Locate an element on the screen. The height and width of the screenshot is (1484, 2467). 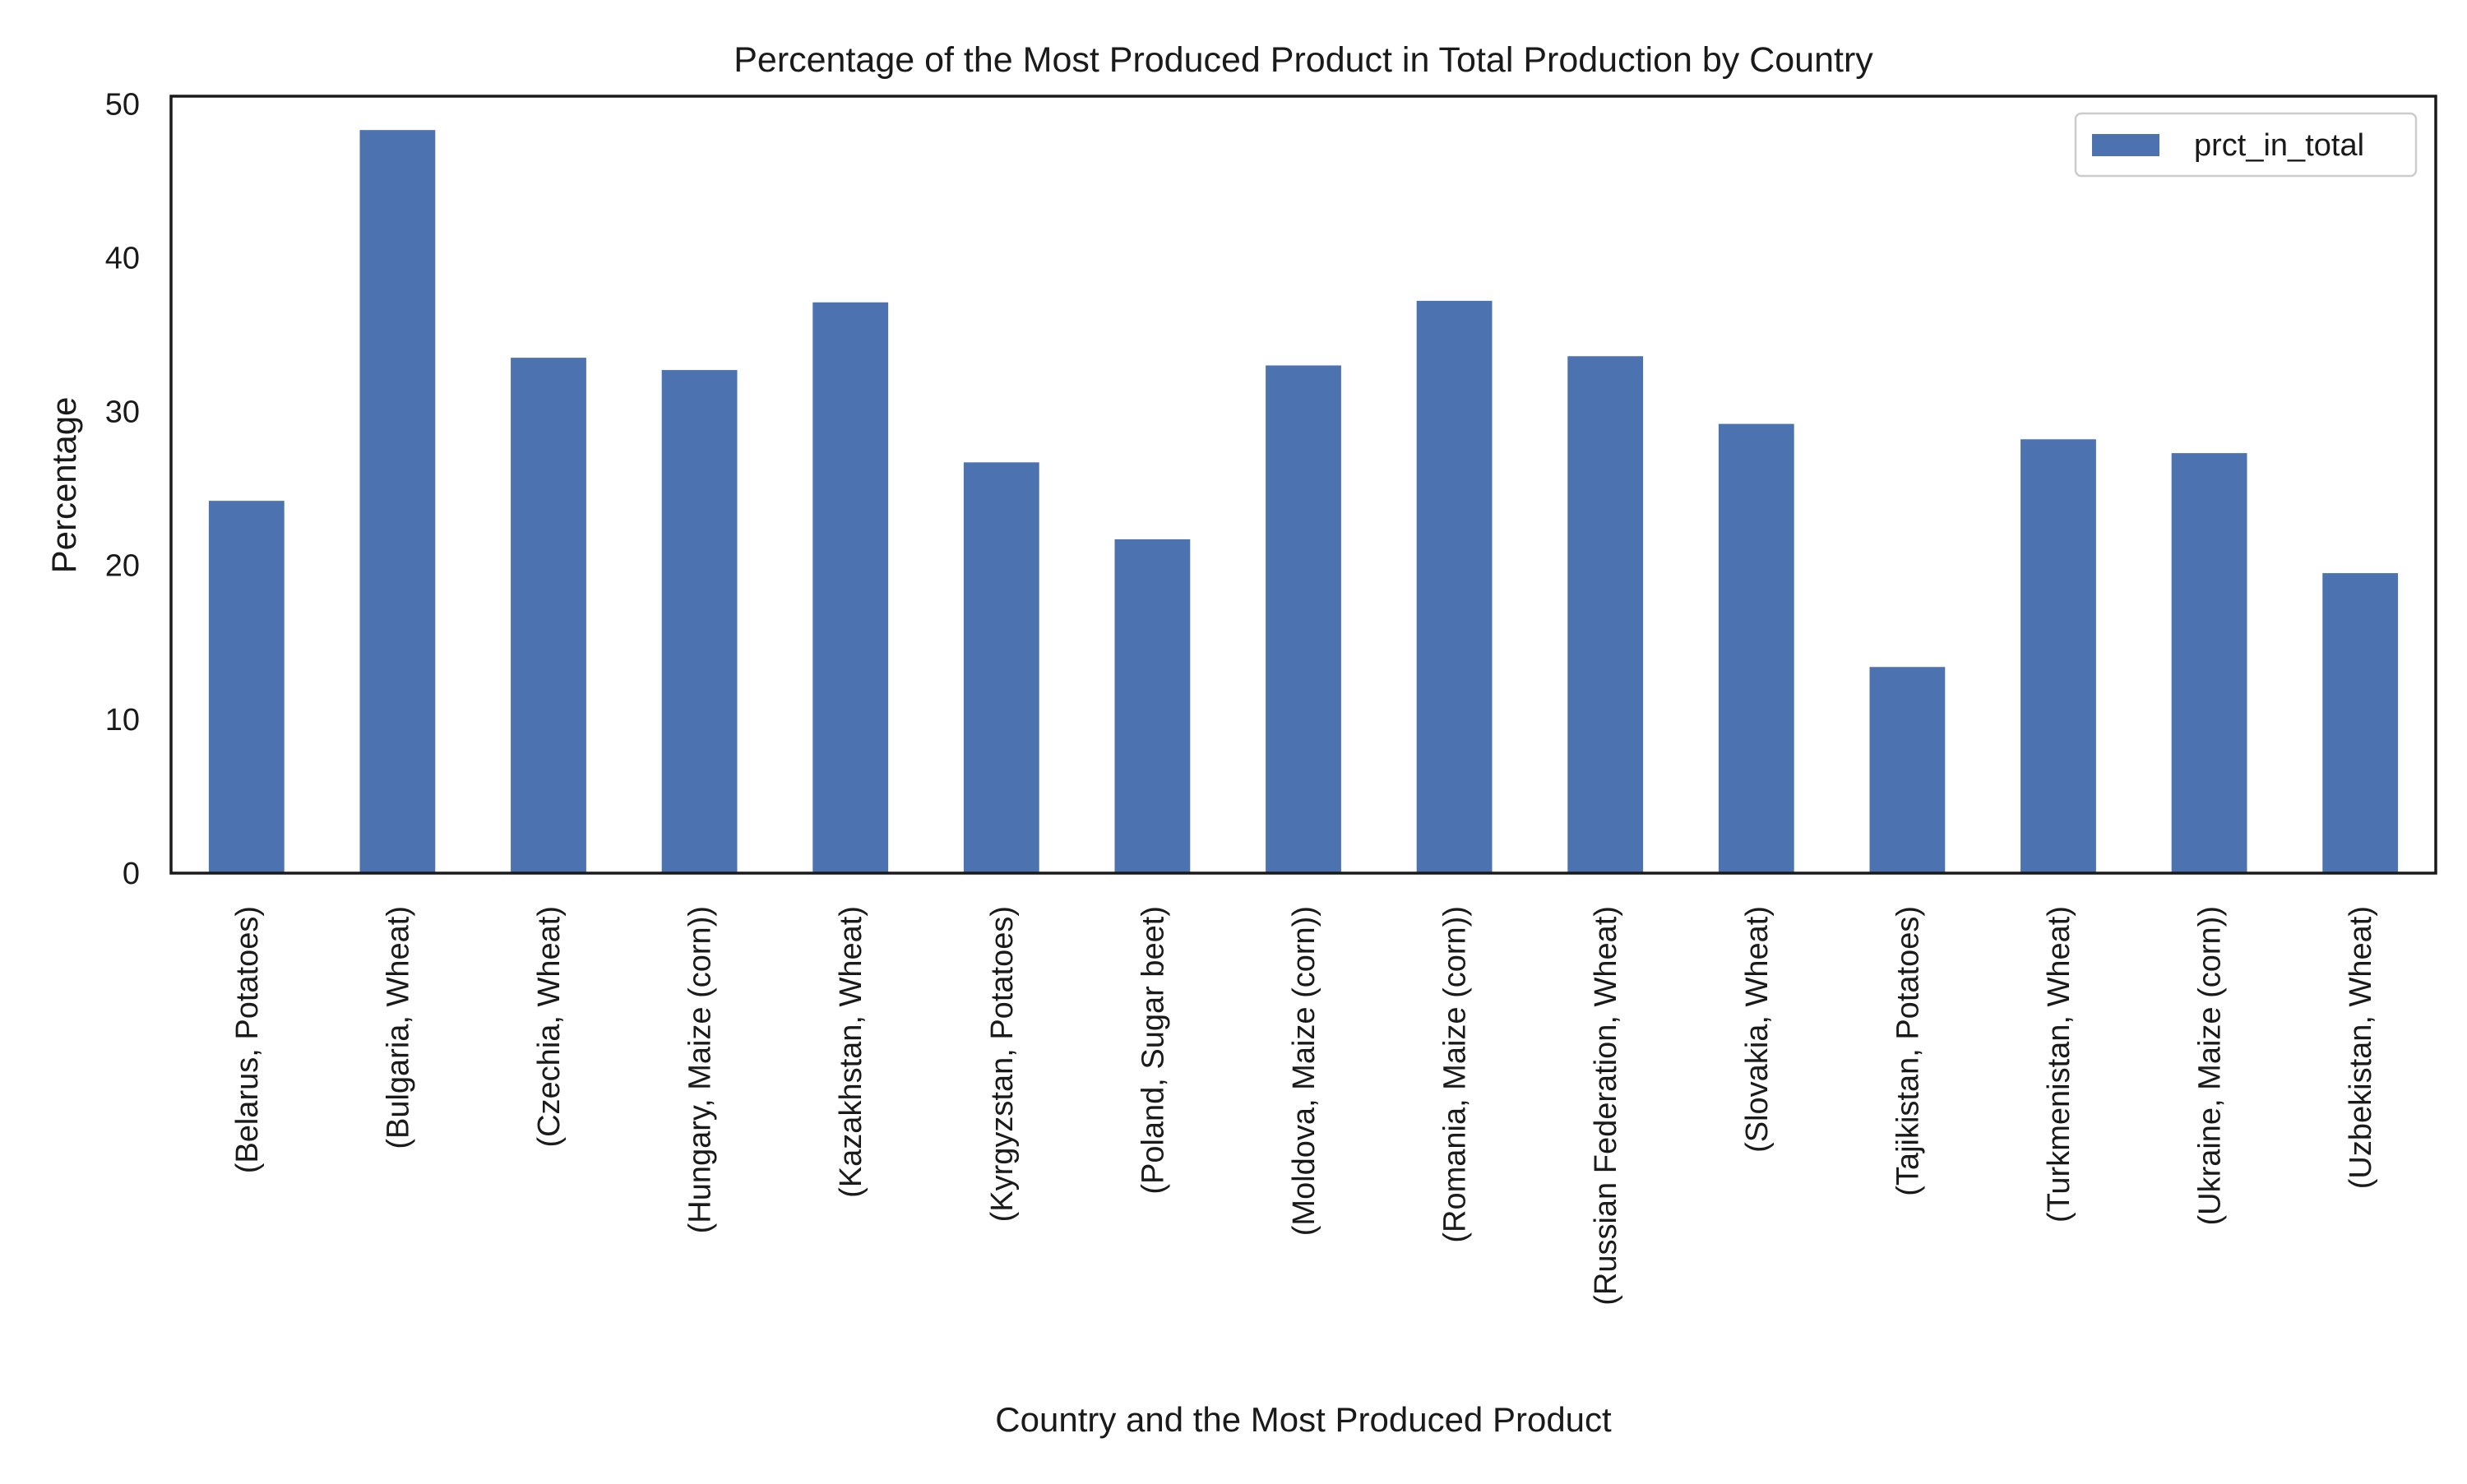
y-axis: 0 10 20 30 40 50 is located at coordinates (123, 489).